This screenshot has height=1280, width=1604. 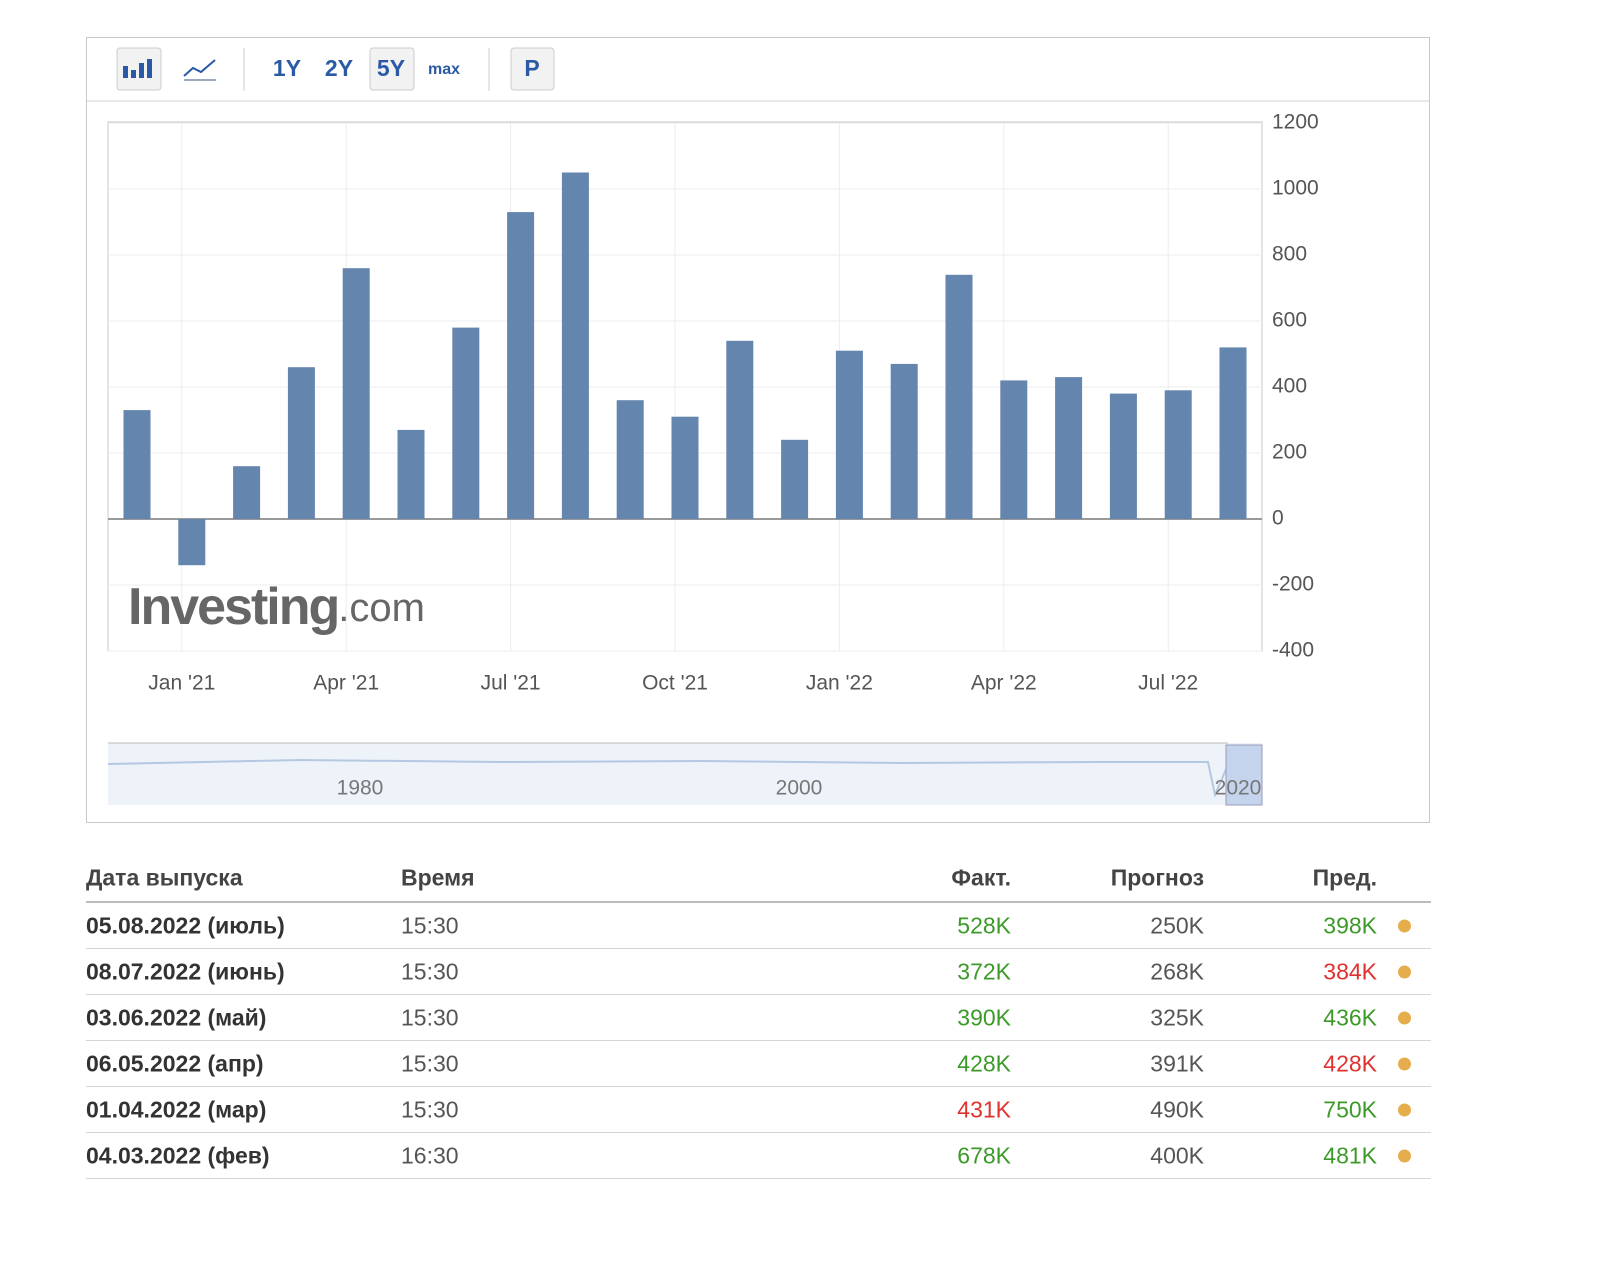 I want to click on forecast: 400K, so click(x=1177, y=1155).